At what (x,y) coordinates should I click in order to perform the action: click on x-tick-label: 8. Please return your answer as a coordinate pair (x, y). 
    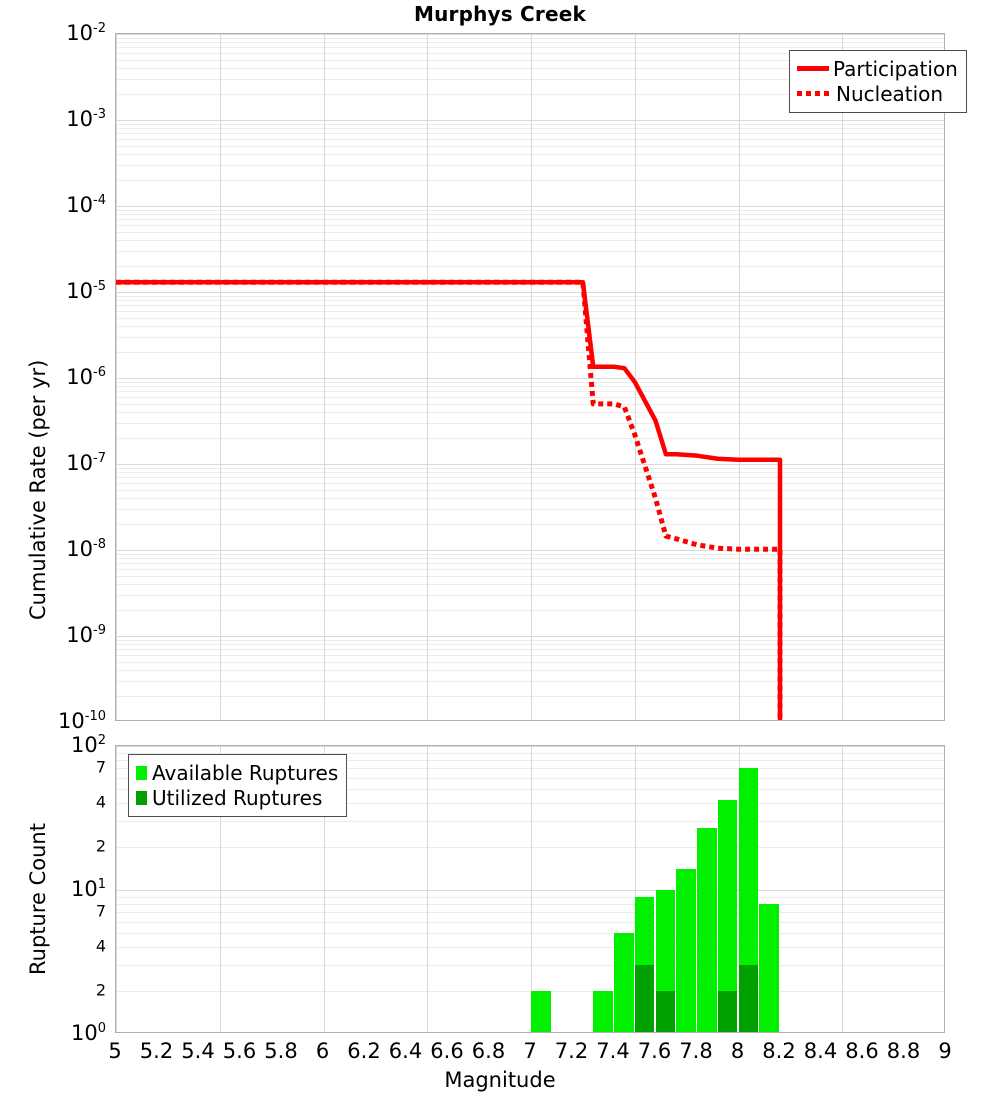
    Looking at the image, I should click on (737, 1051).